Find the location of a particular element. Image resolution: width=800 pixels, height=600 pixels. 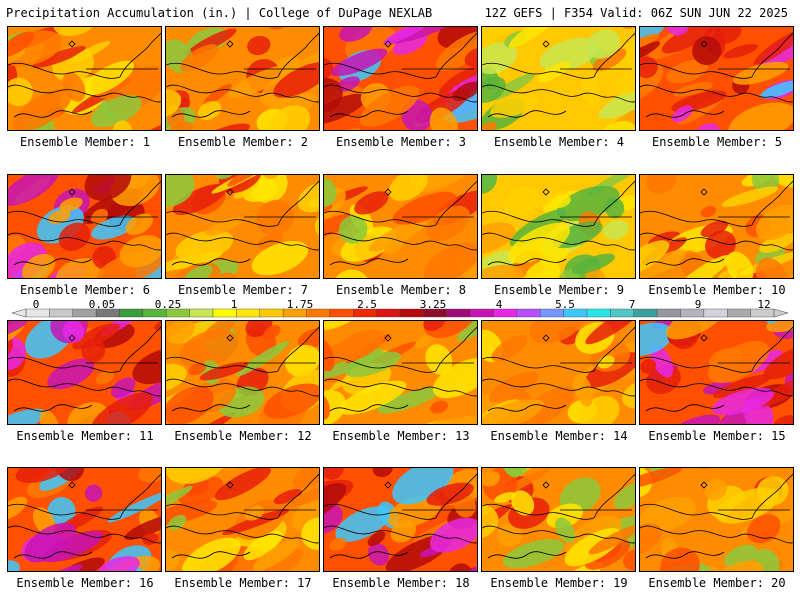

ensemble-member-label: Ensemble Member: 4 is located at coordinates (559, 142).